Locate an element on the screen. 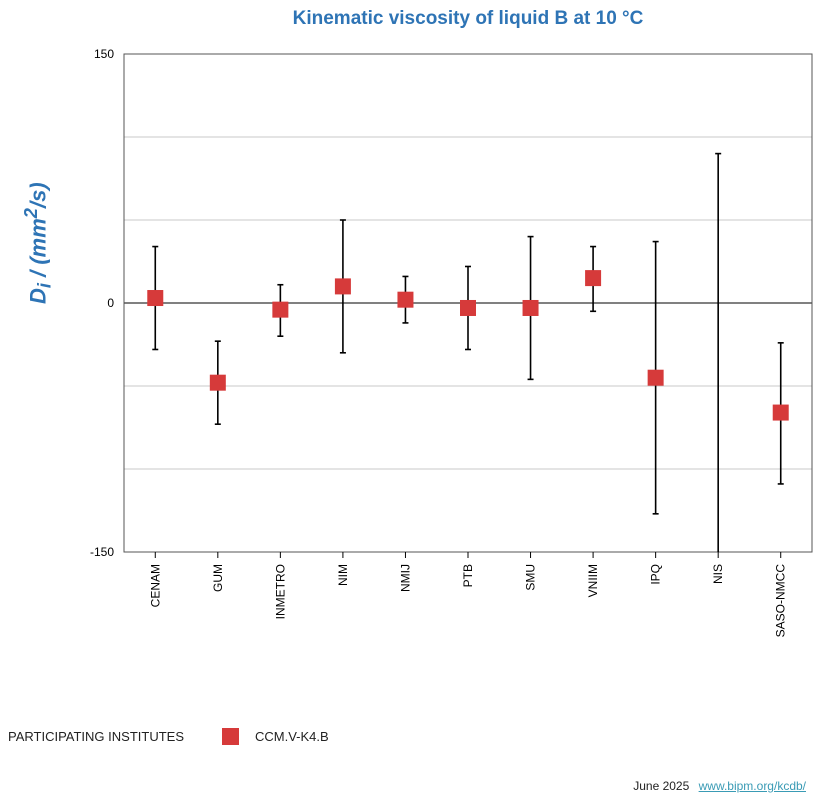  legend: PARTICIPATING INSTITUTES CCM.V-K4.B is located at coordinates (168, 736).